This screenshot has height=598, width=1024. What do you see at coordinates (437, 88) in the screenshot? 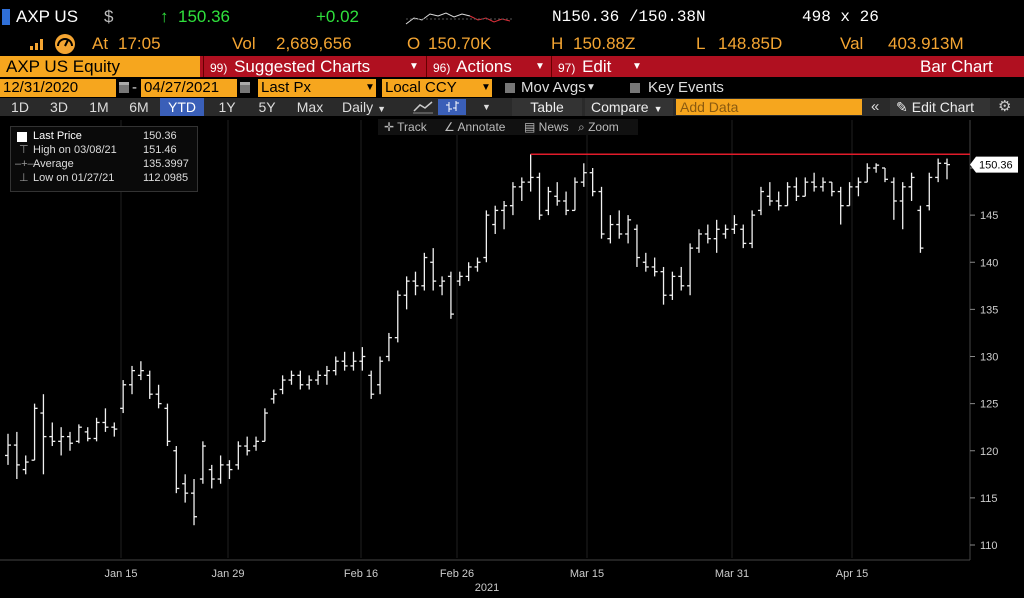
I see `currency-select: Local CCY` at bounding box center [437, 88].